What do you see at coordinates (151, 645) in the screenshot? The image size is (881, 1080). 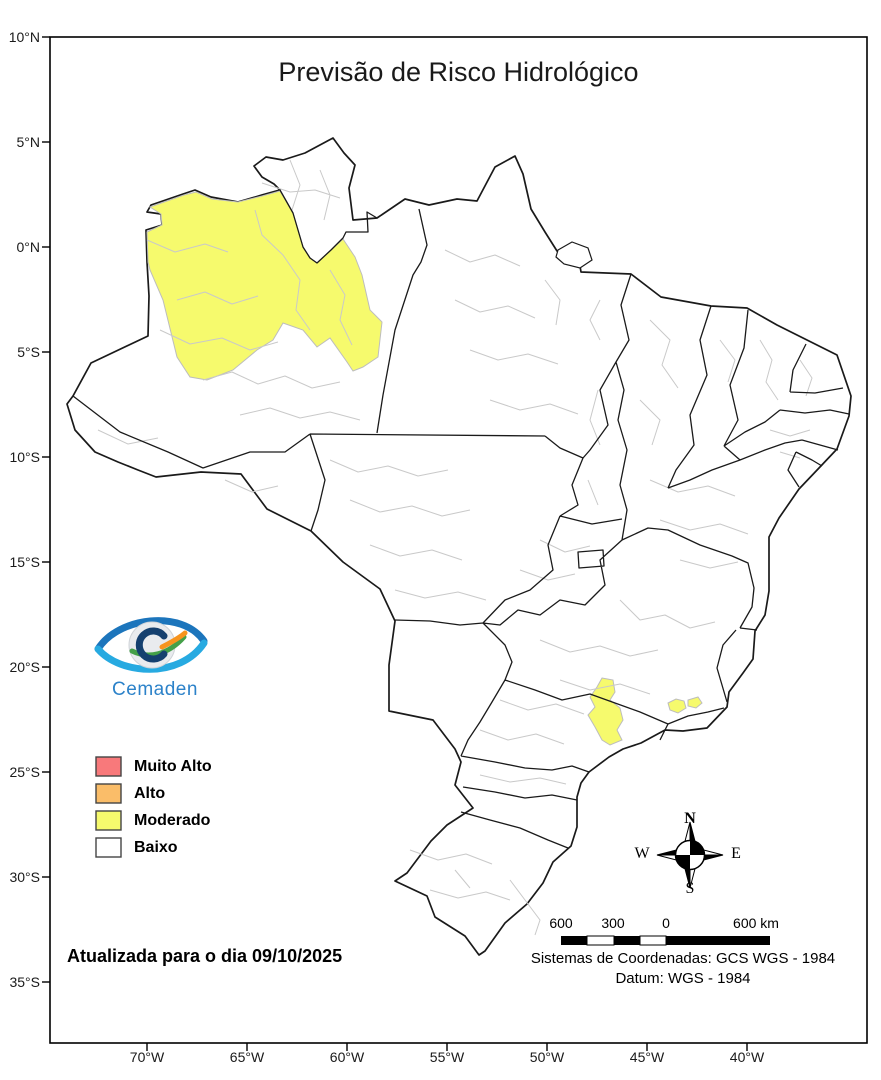 I see `cemaden-logo-icon` at bounding box center [151, 645].